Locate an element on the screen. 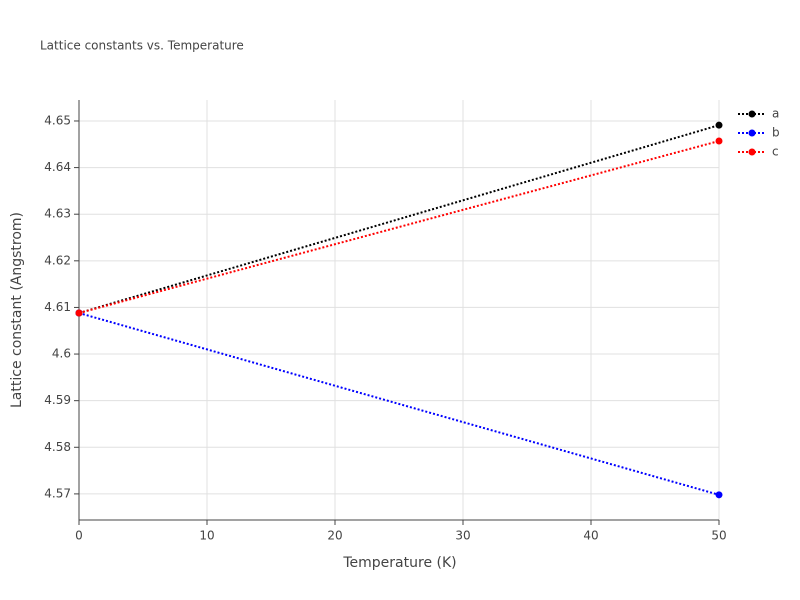 This screenshot has height=600, width=800. legend-label: b is located at coordinates (776, 133).